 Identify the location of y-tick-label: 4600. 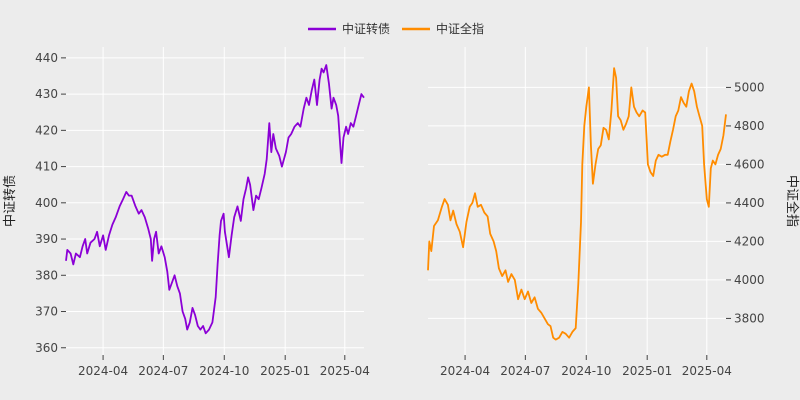
(749, 164).